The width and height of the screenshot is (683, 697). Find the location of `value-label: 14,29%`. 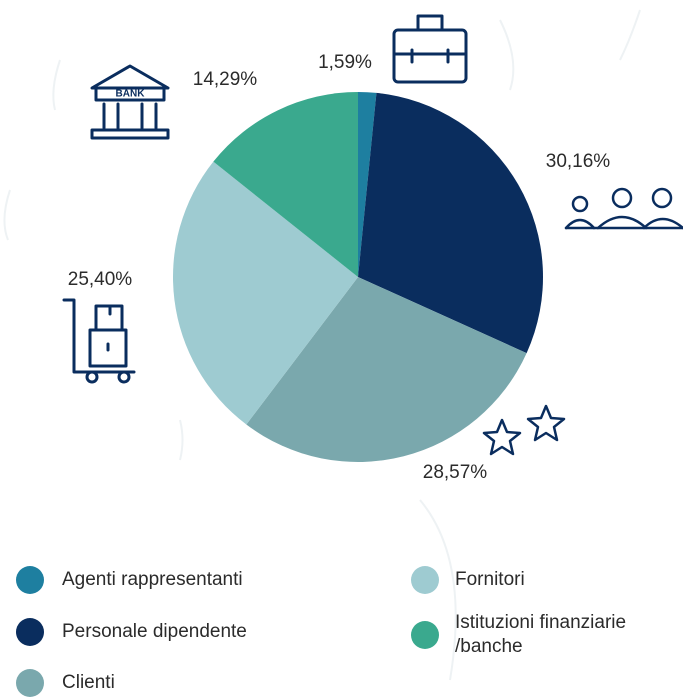

value-label: 14,29% is located at coordinates (225, 79).